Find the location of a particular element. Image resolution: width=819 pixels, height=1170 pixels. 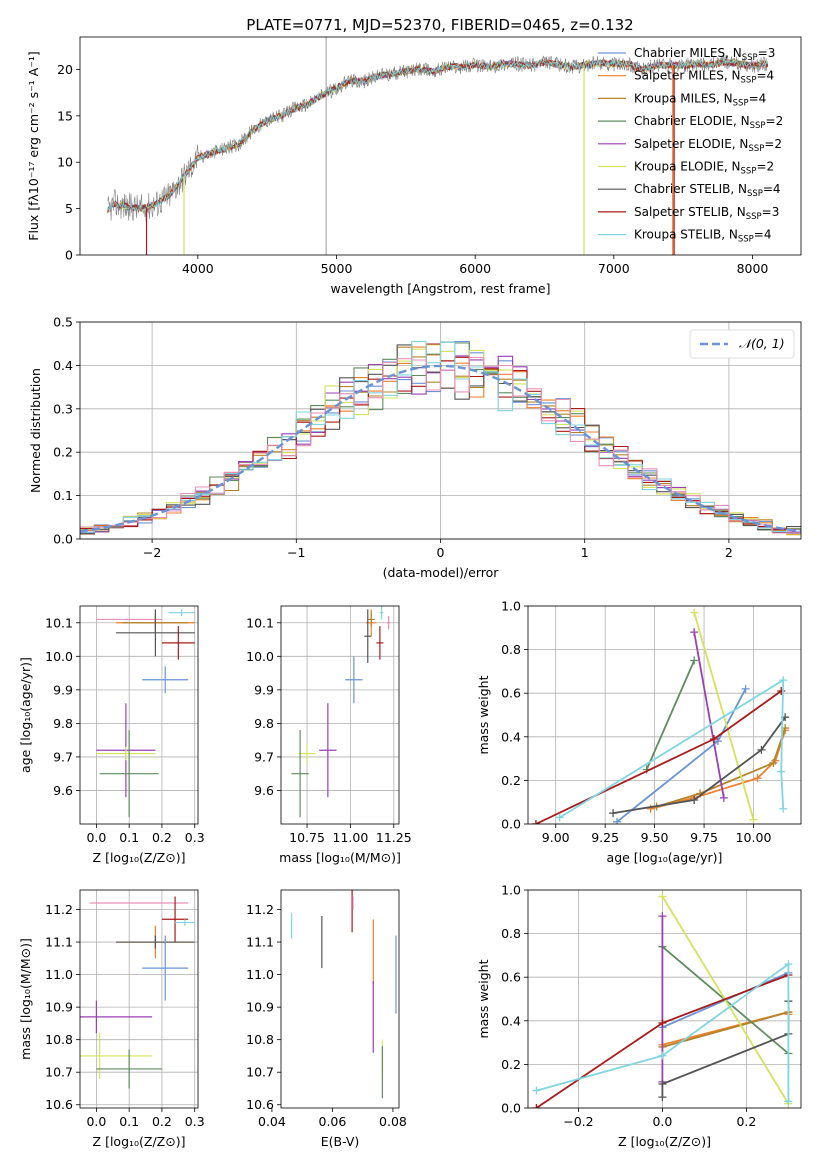

x-tick-label: 2 is located at coordinates (729, 552).